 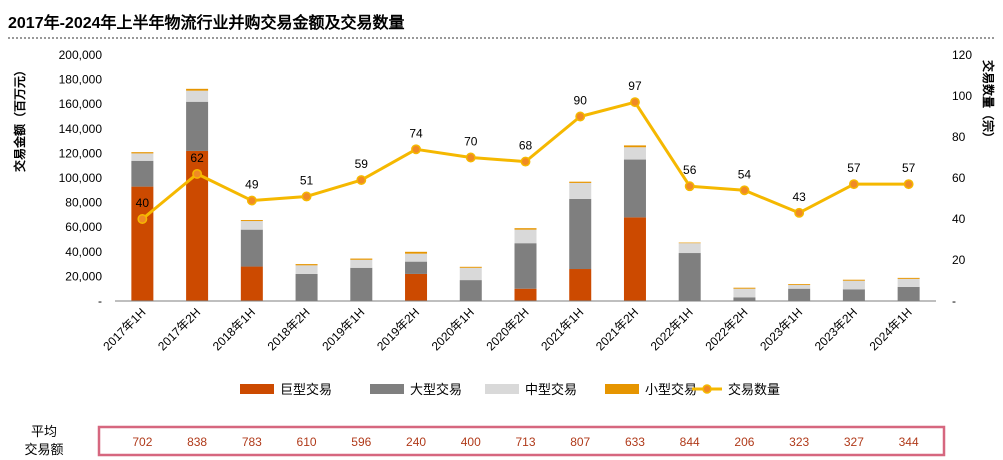 I want to click on average-value: 327, so click(x=854, y=442).